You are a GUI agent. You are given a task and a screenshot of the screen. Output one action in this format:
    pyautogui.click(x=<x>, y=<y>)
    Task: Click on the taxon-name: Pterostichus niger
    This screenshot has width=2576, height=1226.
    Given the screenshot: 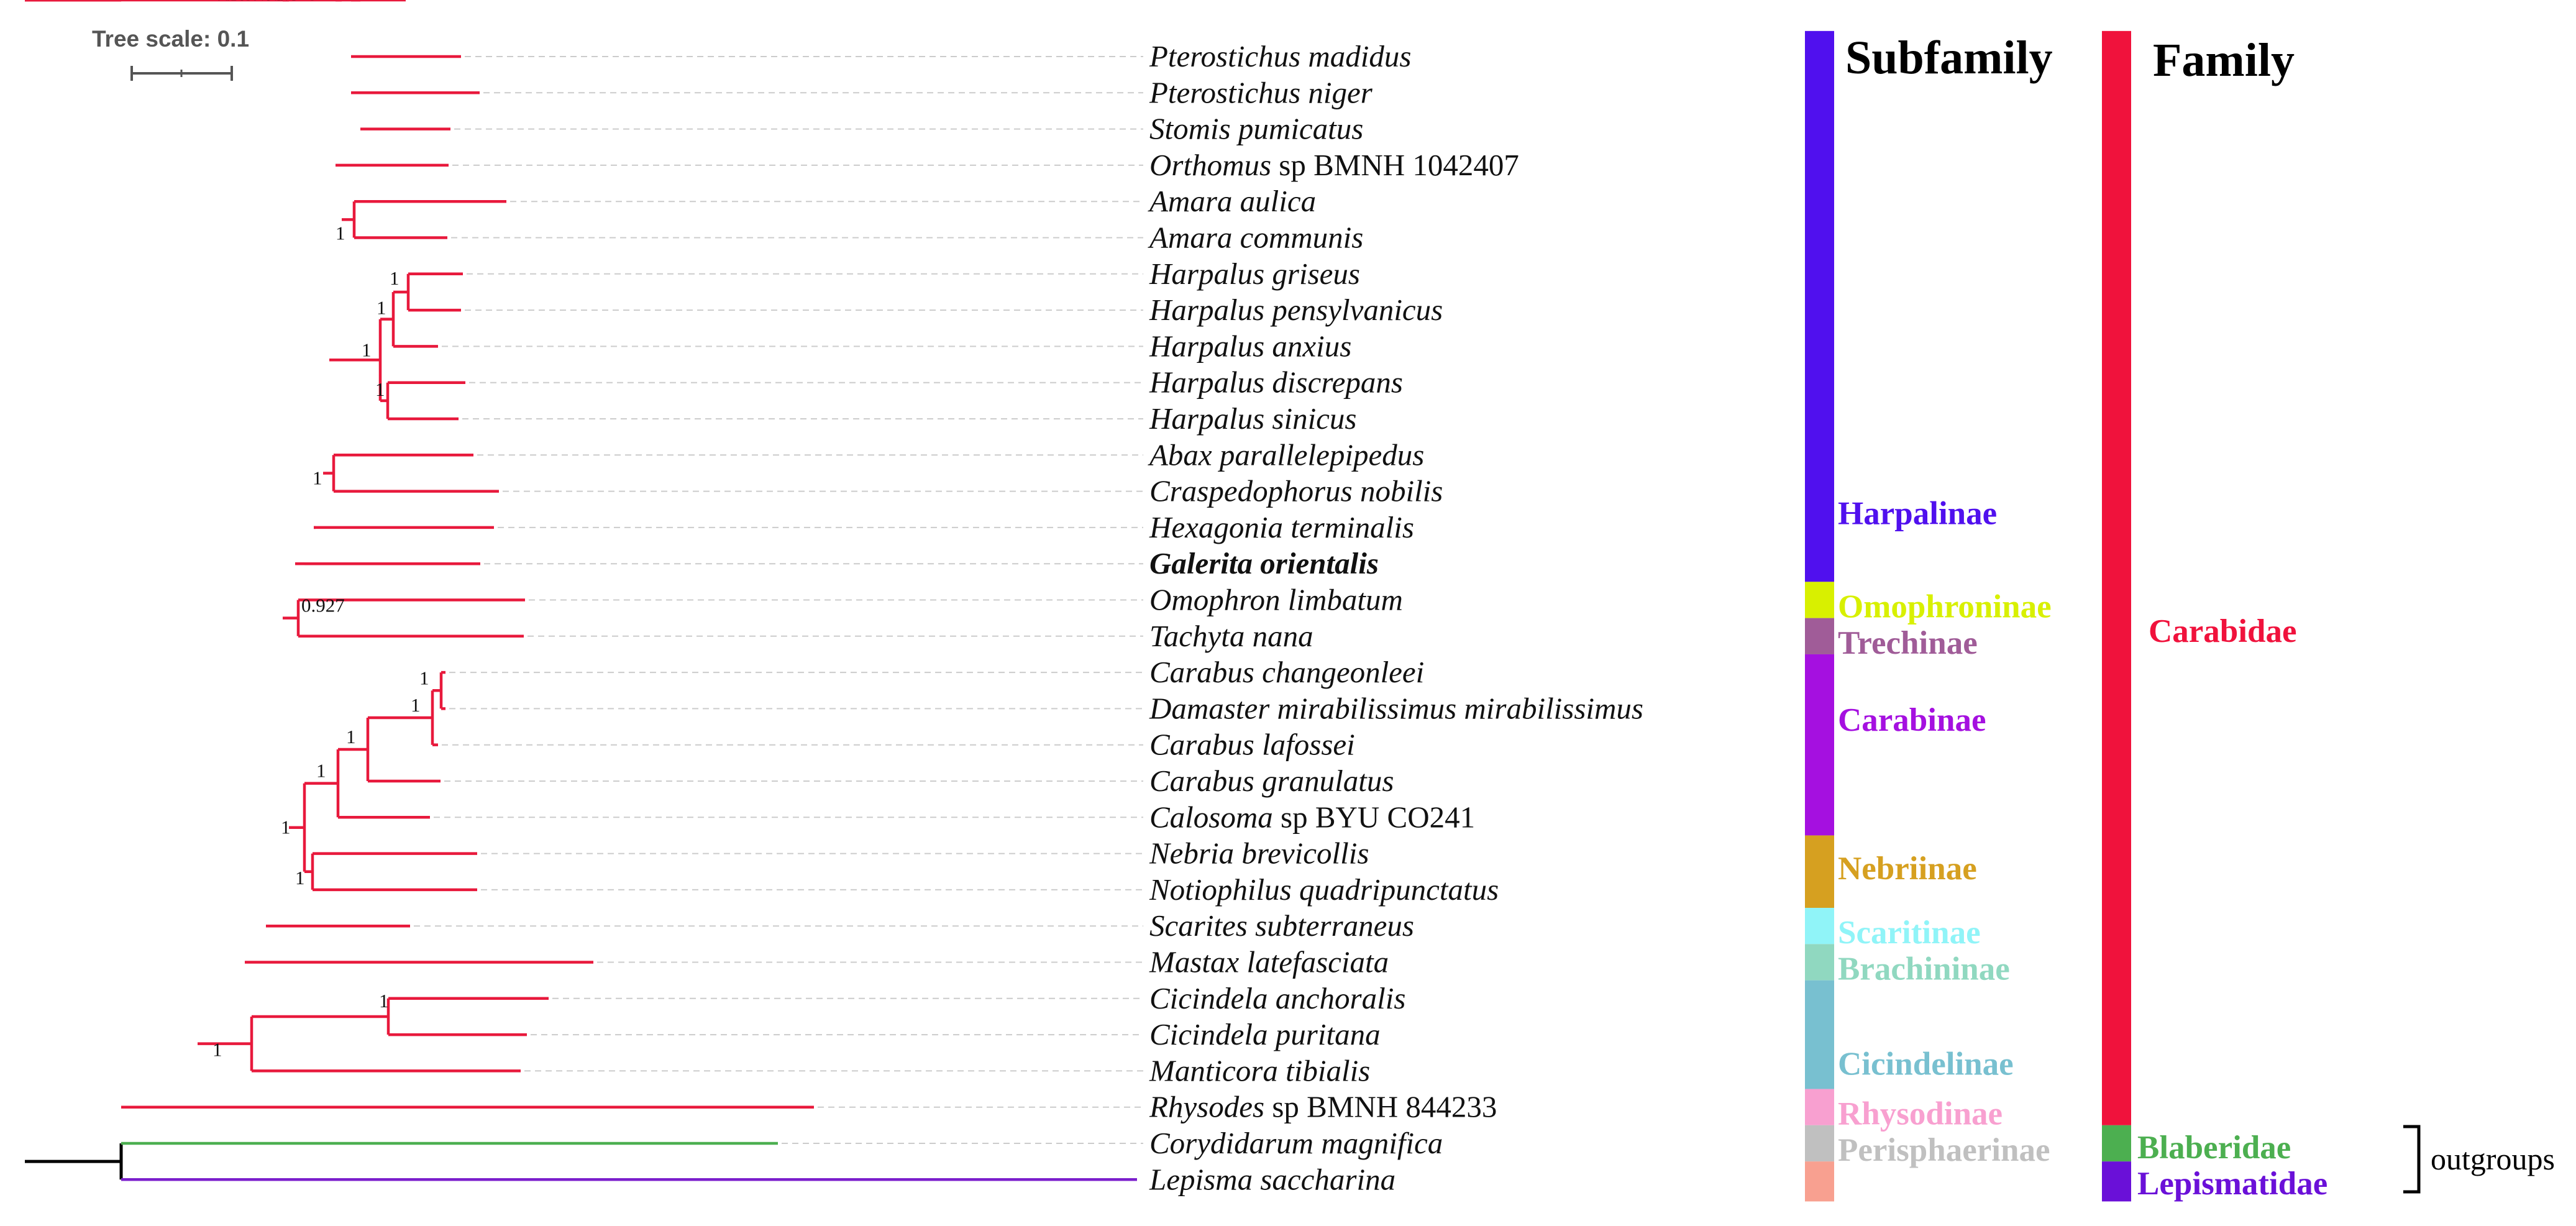 What is the action you would take?
    pyautogui.click(x=1261, y=92)
    